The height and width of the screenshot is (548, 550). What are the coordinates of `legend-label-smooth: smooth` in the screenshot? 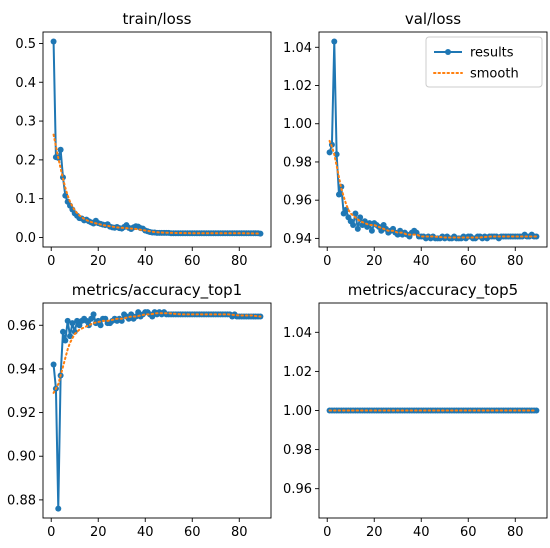 It's located at (494, 74).